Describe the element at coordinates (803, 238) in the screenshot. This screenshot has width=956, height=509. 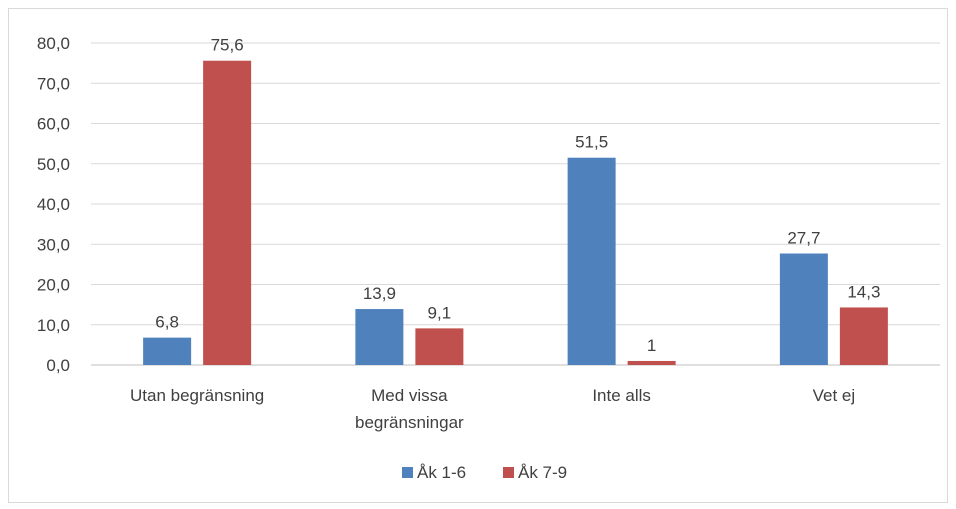
I see `data-label: 27,7` at that location.